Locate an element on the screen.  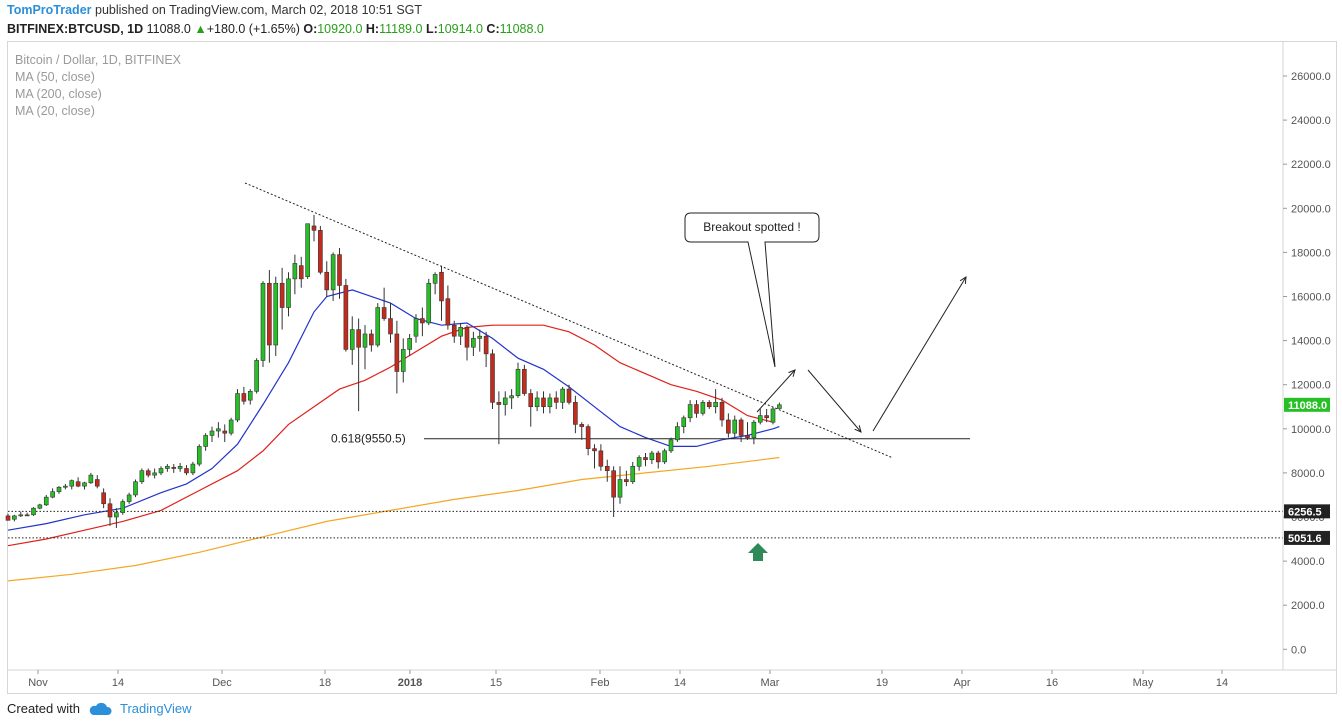
author-link: TomProTrader is located at coordinates (49, 10).